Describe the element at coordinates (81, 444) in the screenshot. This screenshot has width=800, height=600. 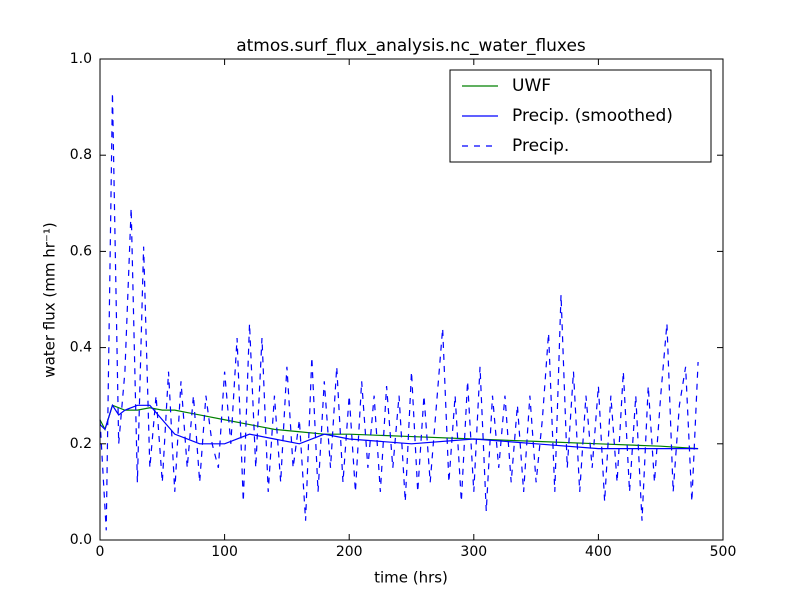
I see `y-tick-label: 0.2` at that location.